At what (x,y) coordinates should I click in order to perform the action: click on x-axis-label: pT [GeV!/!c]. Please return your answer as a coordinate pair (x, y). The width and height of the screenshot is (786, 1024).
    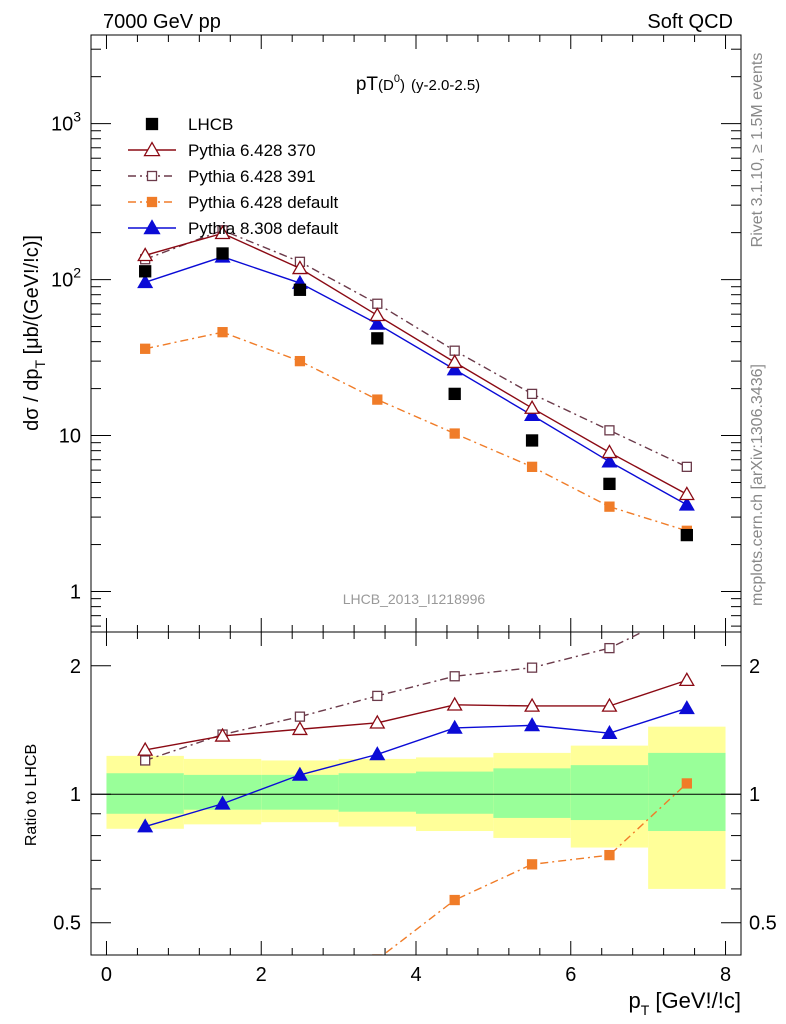
    Looking at the image, I should click on (684, 1003).